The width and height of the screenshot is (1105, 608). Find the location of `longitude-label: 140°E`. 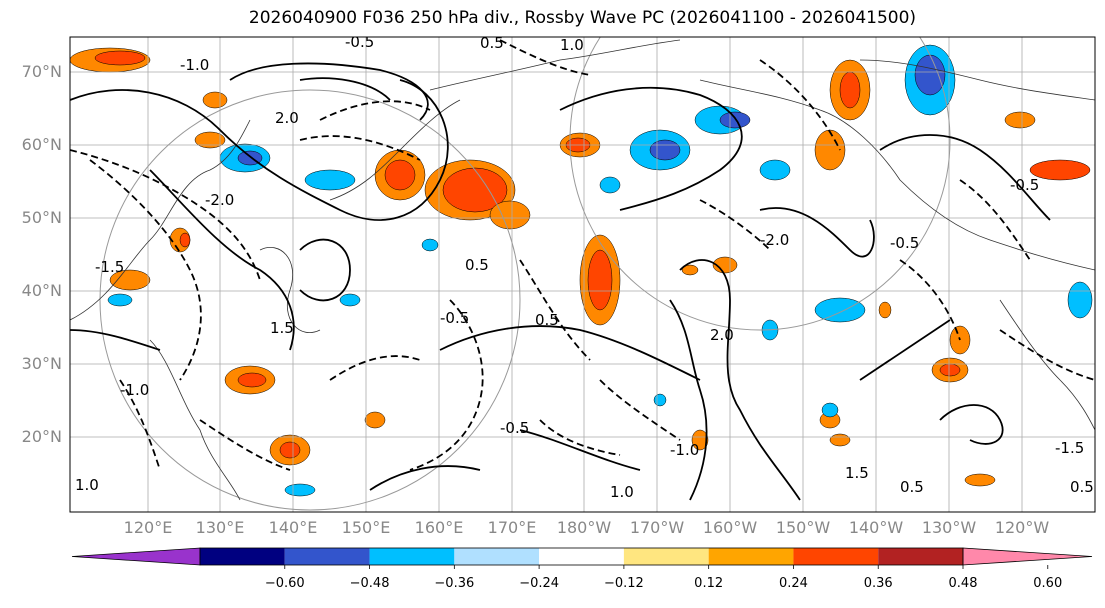

longitude-label: 140°E is located at coordinates (293, 527).